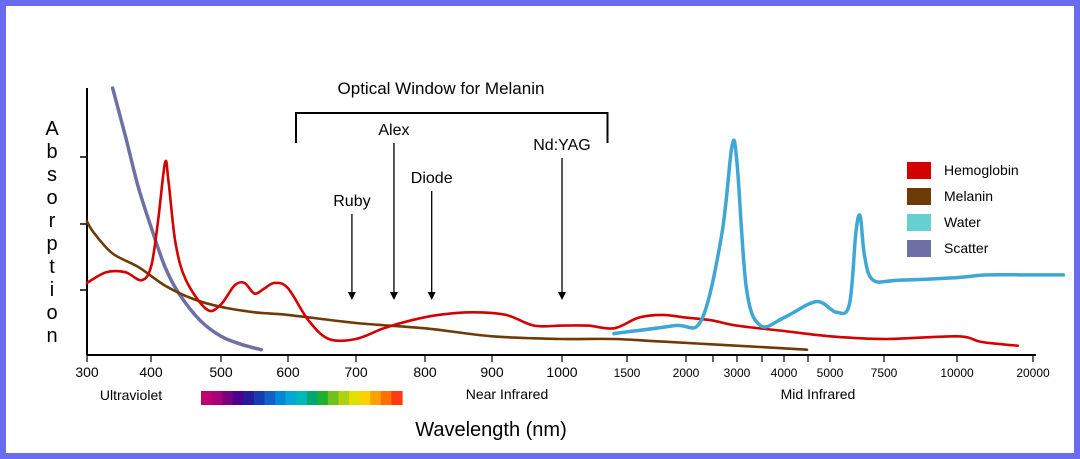  I want to click on x-tick-label: 7500, so click(884, 373).